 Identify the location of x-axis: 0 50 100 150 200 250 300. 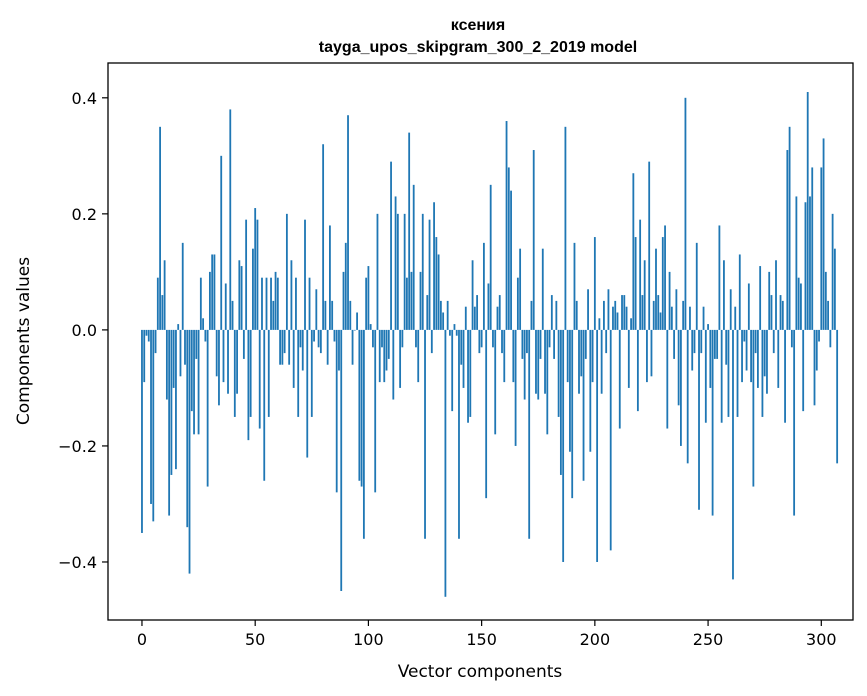
(487, 634).